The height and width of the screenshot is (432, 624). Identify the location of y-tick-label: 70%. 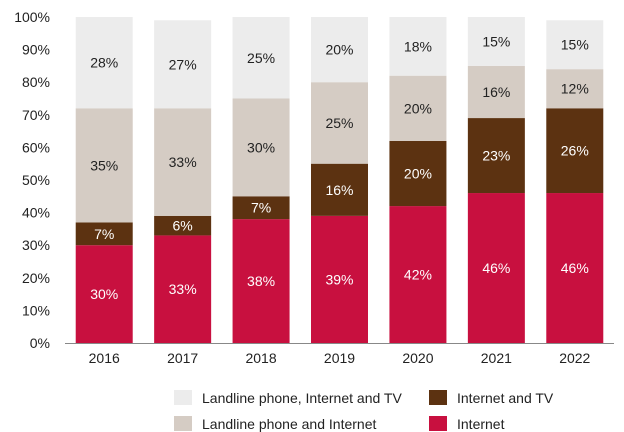
(36, 115).